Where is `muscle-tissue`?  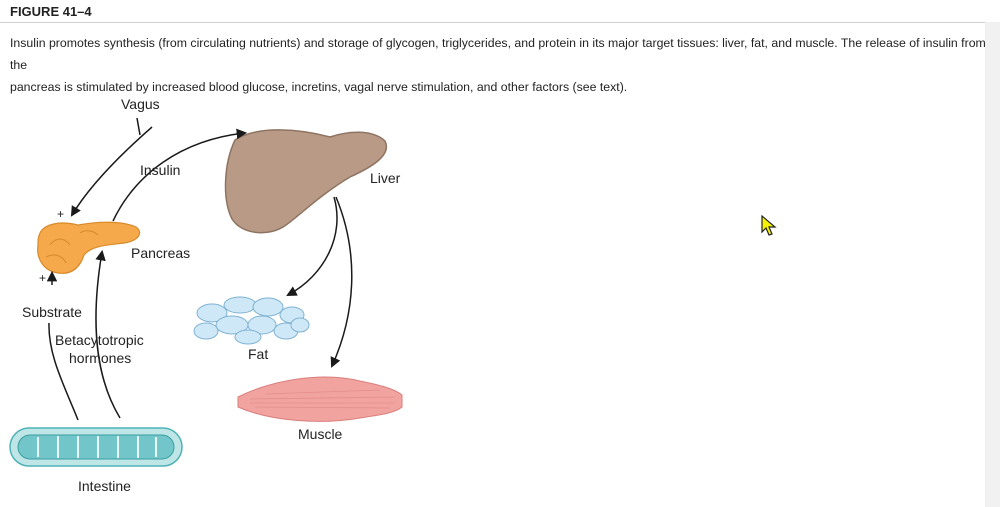 muscle-tissue is located at coordinates (320, 399).